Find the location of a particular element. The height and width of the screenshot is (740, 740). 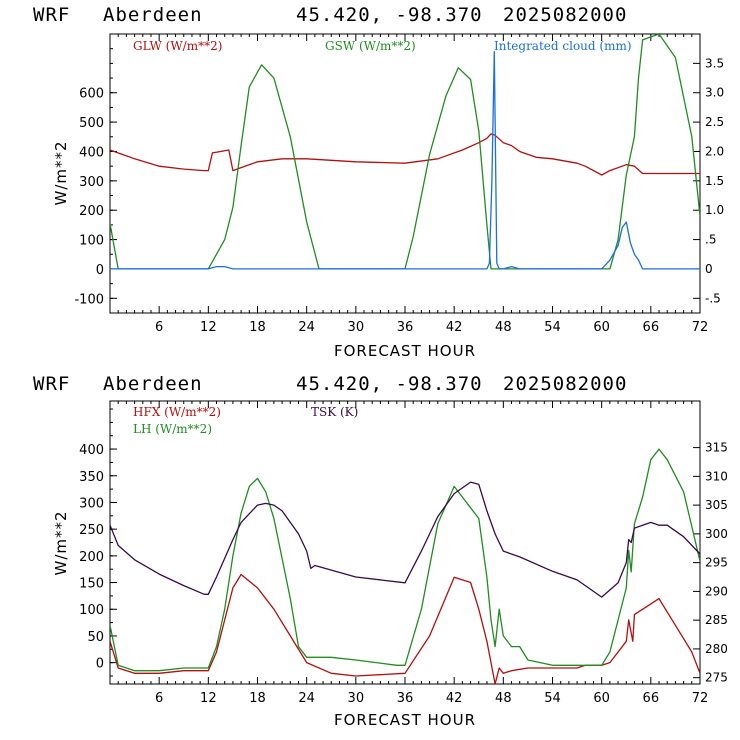

y2-tick-label: 2.0 is located at coordinates (714, 151).